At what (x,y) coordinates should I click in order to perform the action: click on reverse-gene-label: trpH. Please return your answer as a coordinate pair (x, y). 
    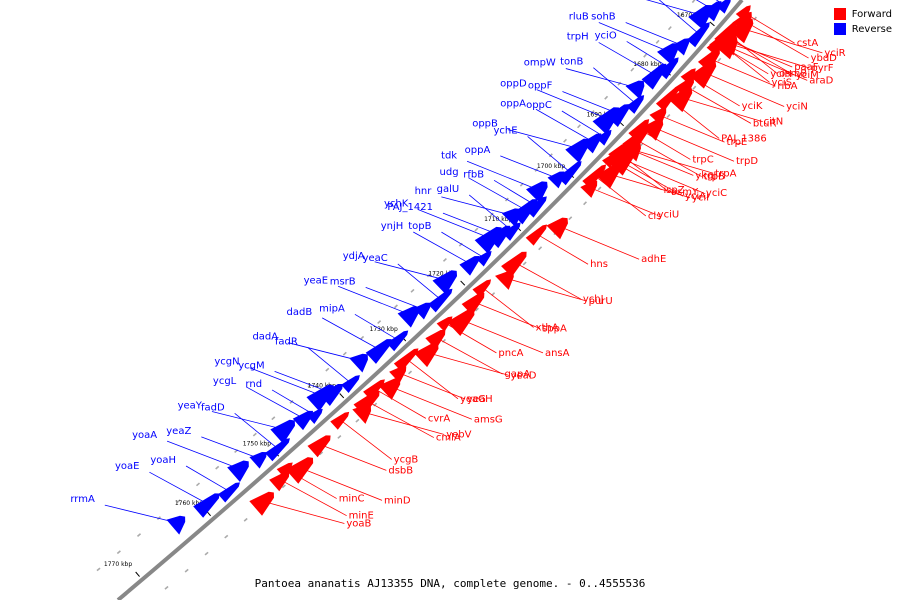
    Looking at the image, I should click on (578, 36).